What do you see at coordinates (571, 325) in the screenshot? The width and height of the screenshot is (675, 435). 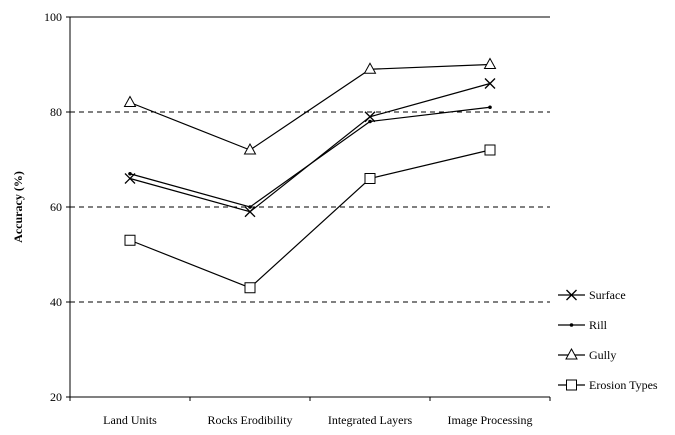 I see `legend-marker-rill` at bounding box center [571, 325].